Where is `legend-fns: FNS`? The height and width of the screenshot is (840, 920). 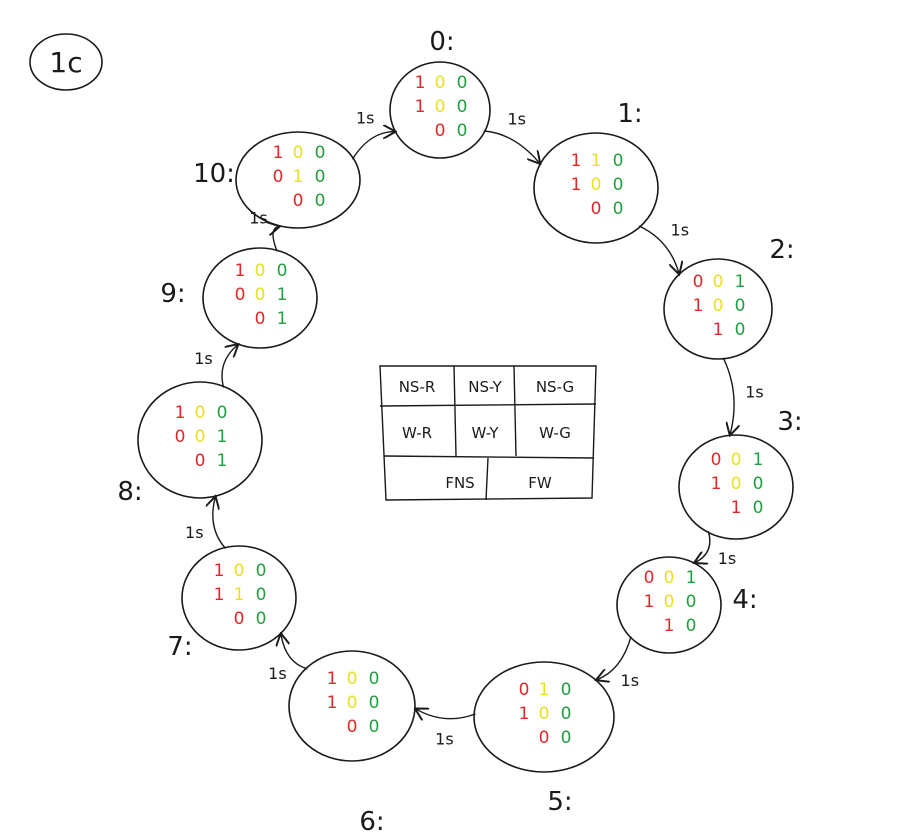 legend-fns: FNS is located at coordinates (459, 483).